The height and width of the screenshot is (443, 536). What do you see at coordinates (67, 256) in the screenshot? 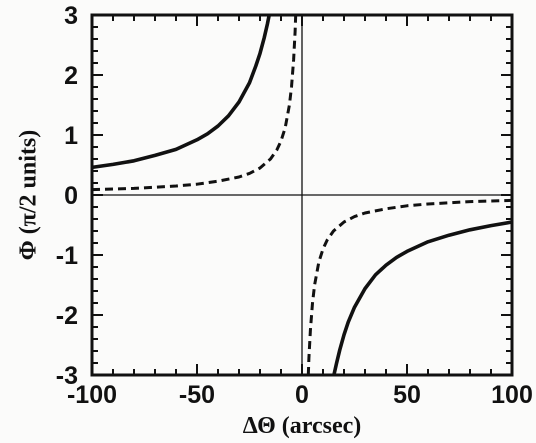
I see `y-tick-label: -1` at bounding box center [67, 256].